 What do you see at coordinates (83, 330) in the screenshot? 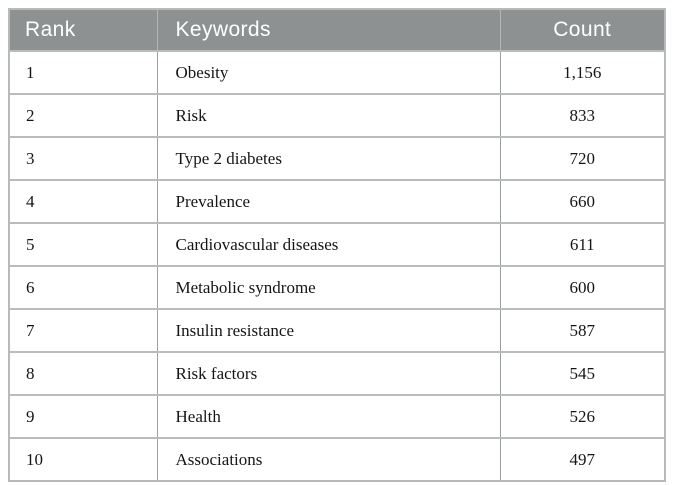
I see `cell-rank: 7` at bounding box center [83, 330].